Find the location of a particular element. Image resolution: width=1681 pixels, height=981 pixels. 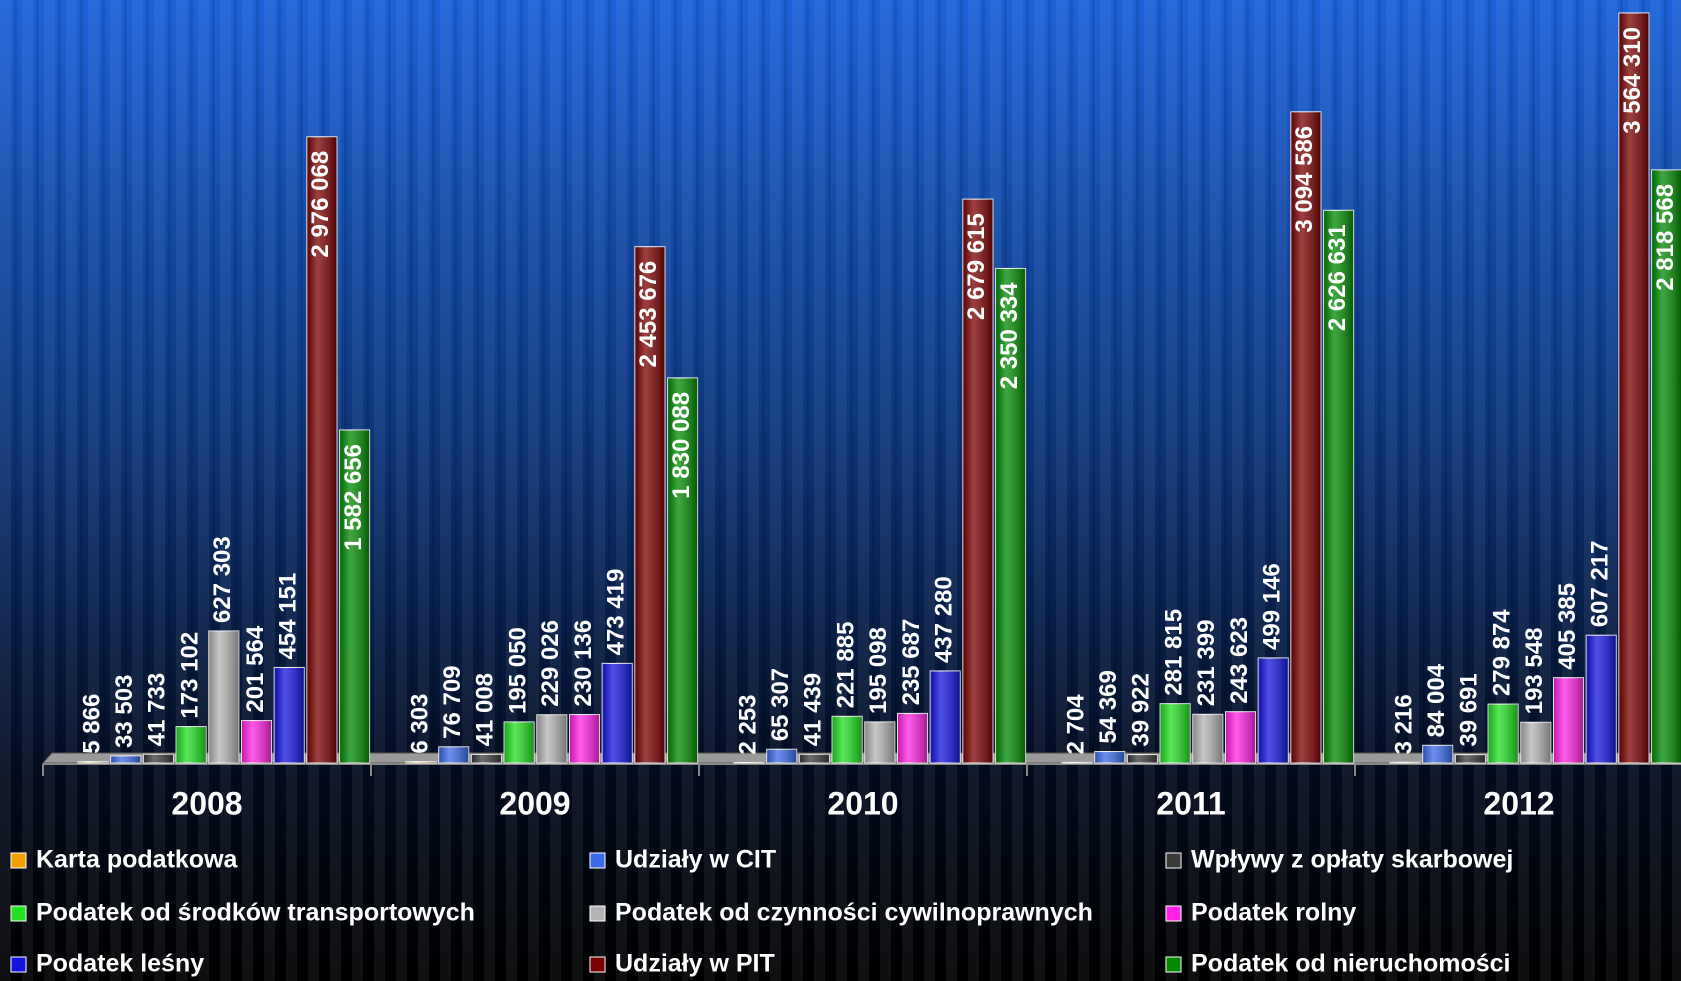

data-label: 2 626 631 is located at coordinates (1337, 277).